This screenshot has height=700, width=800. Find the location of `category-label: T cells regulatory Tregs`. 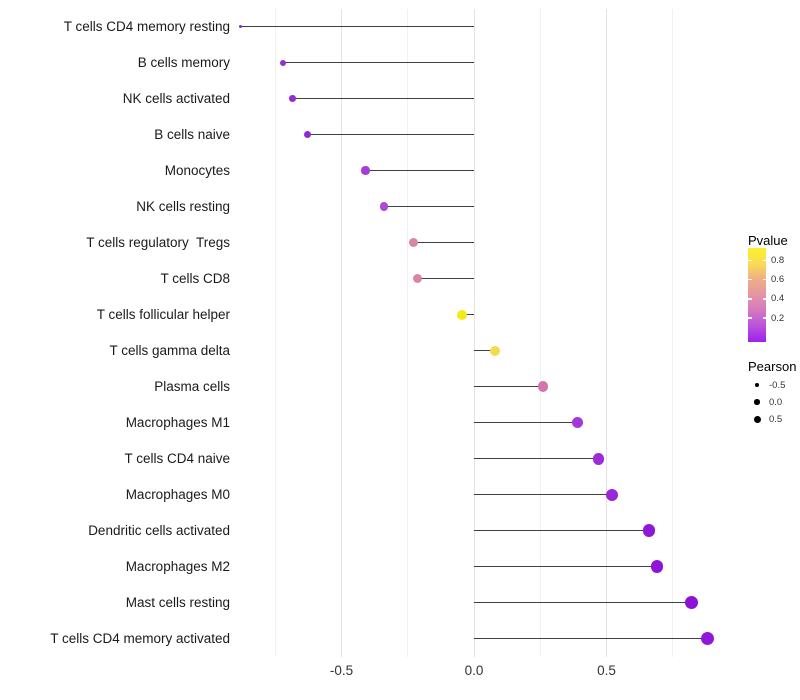

category-label: T cells regulatory Tregs is located at coordinates (158, 242).